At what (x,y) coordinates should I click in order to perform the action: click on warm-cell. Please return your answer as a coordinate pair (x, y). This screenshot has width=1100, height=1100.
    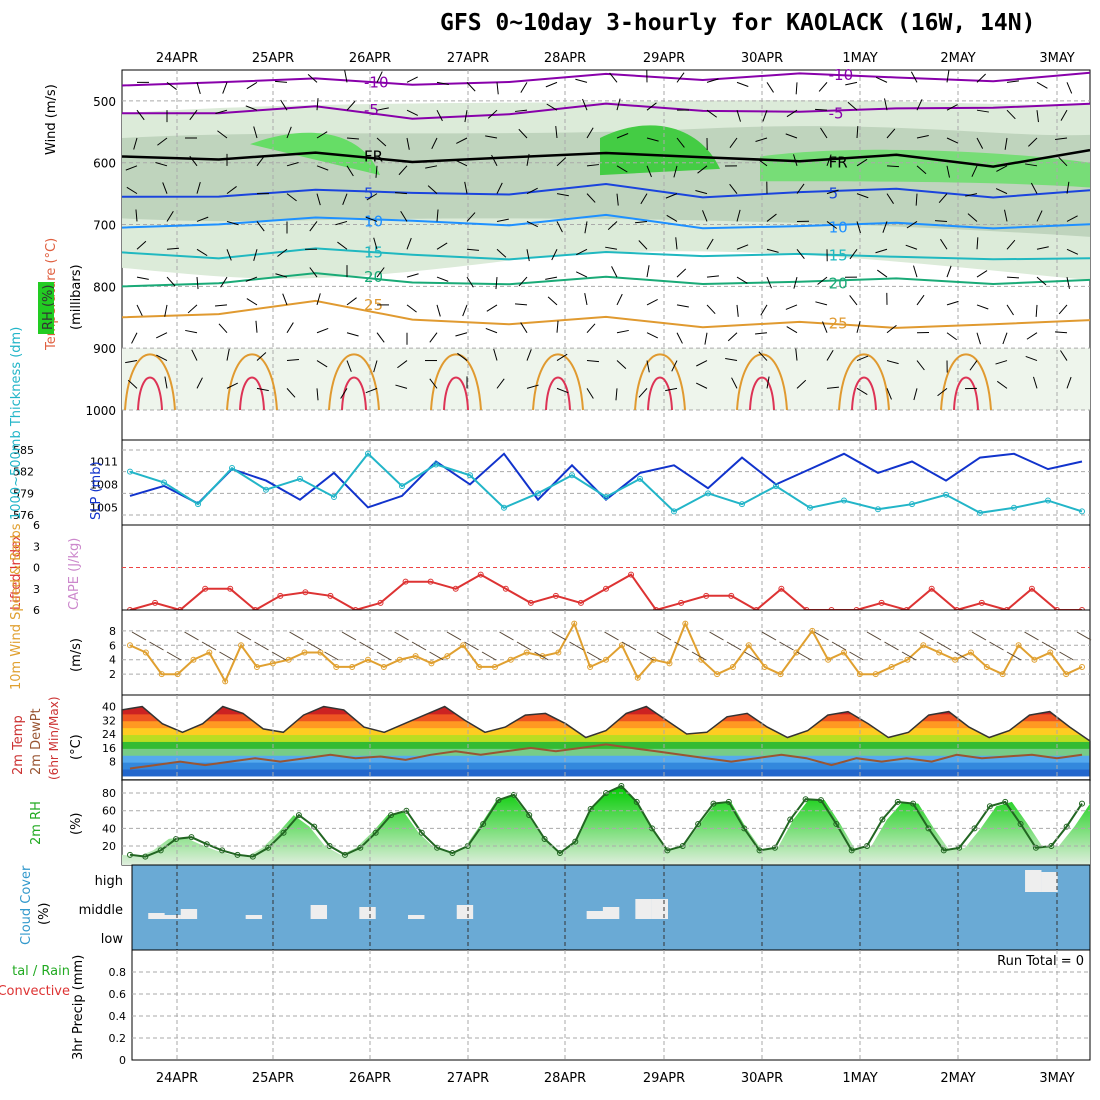
    Looking at the image, I should click on (354, 382).